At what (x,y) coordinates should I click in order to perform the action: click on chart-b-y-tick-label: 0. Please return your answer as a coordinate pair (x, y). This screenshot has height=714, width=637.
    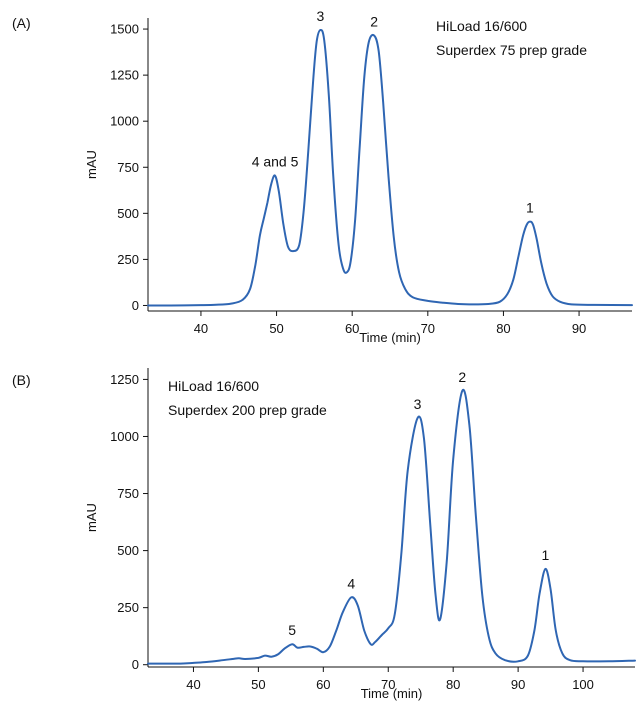
    Looking at the image, I should click on (135, 664).